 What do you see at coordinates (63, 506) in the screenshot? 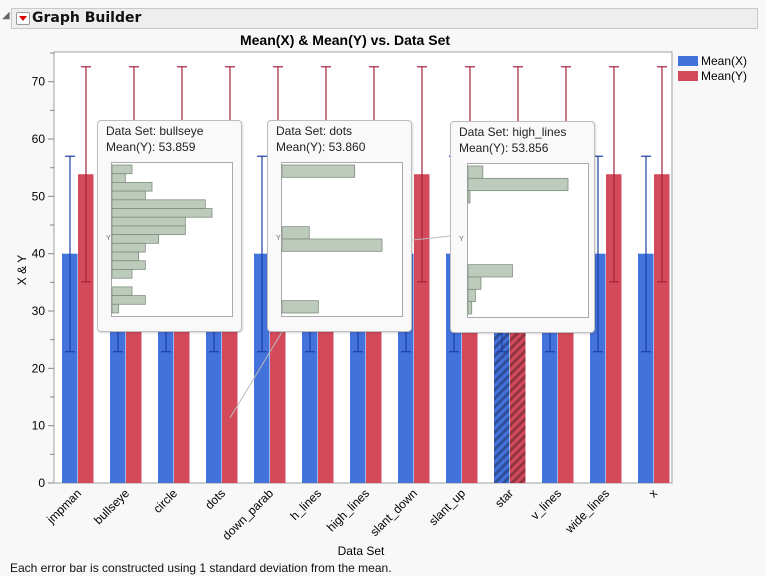
I see `x-tick-label: jmpman` at bounding box center [63, 506].